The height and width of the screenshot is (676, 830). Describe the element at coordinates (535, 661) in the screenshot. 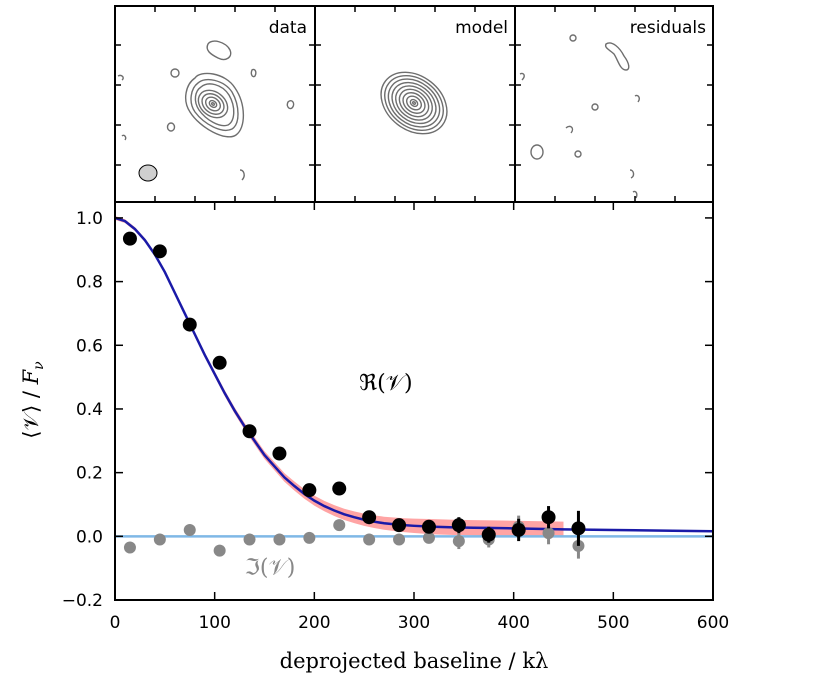

I see `x-axis-label-unit: kλ` at that location.